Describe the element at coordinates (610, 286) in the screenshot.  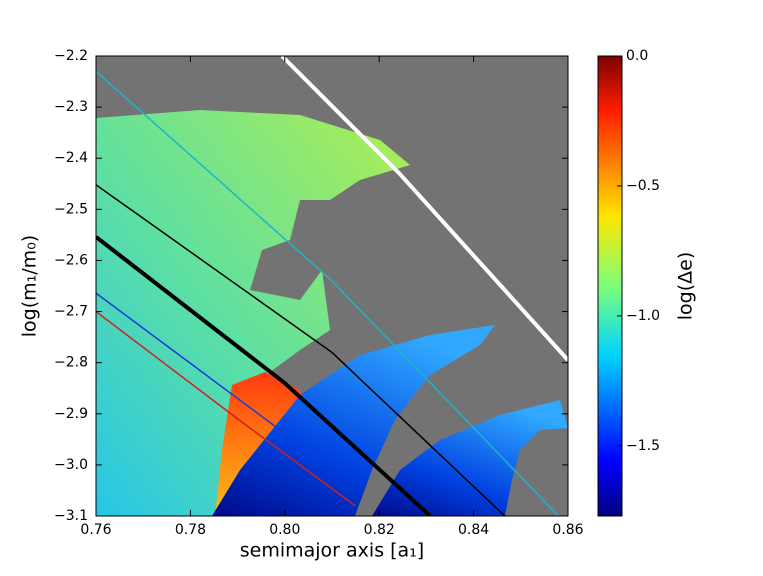
I see `colorbar` at that location.